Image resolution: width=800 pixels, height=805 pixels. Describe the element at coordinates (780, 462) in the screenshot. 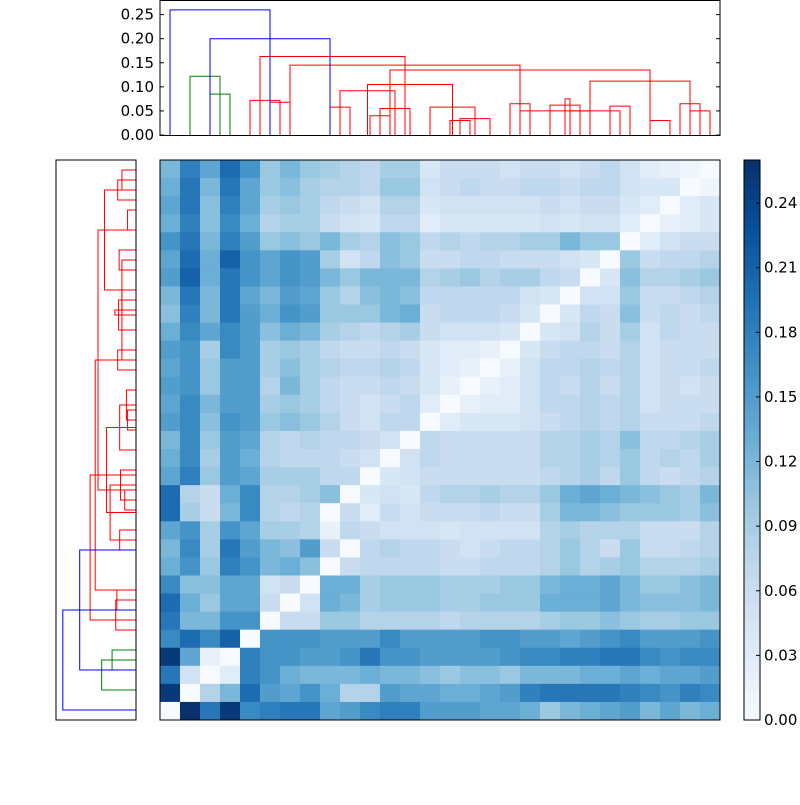

I see `colorbar-tick-label: 0.12` at that location.